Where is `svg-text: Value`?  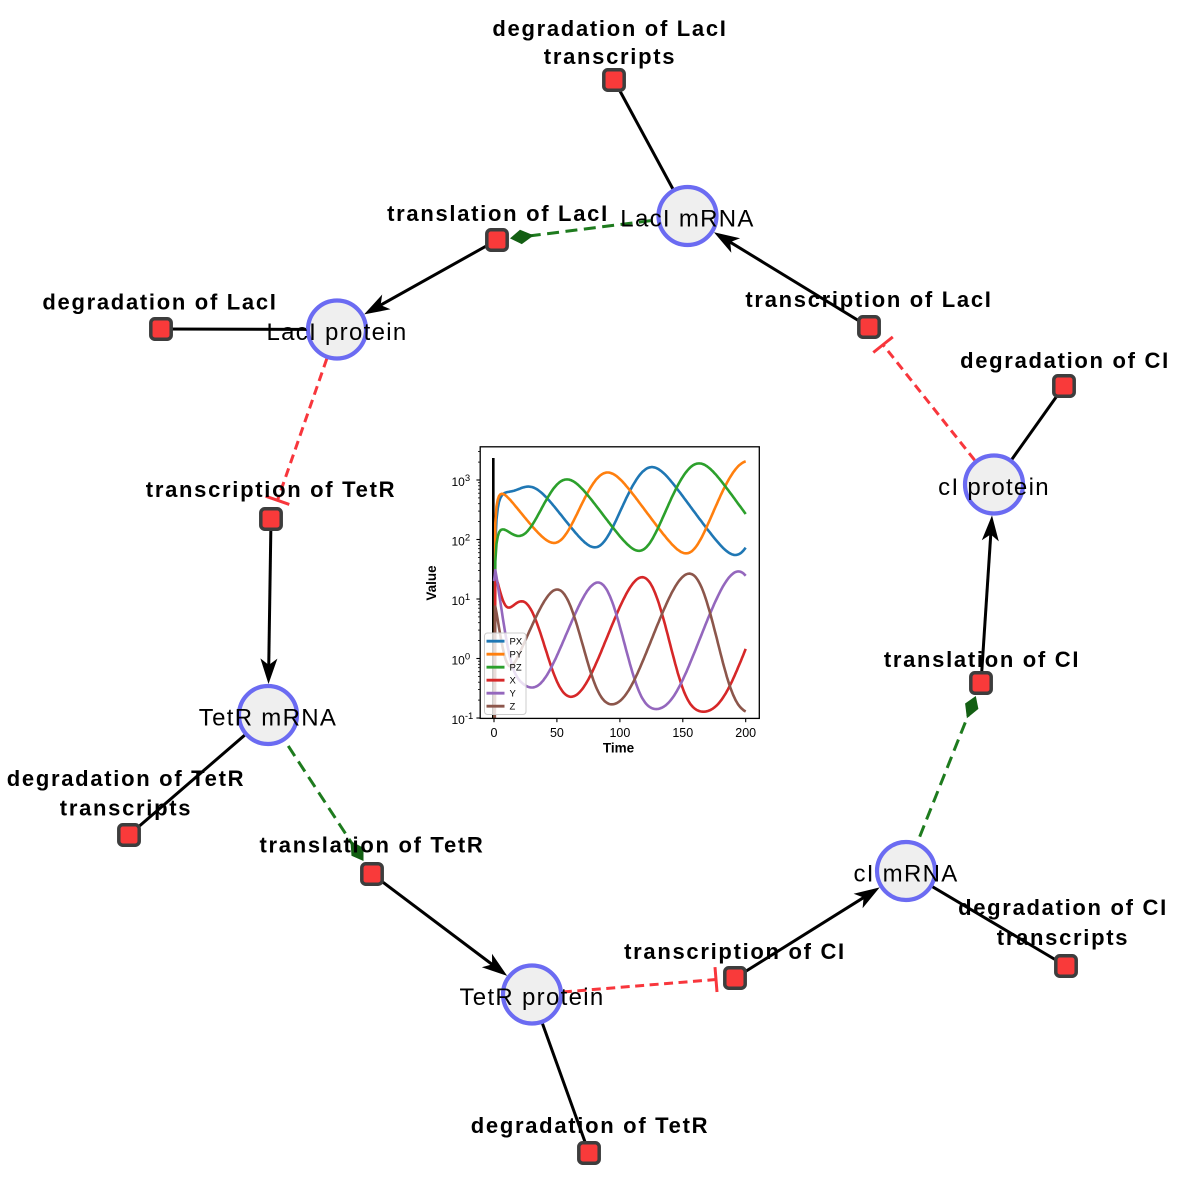
svg-text: Value is located at coordinates (431, 583).